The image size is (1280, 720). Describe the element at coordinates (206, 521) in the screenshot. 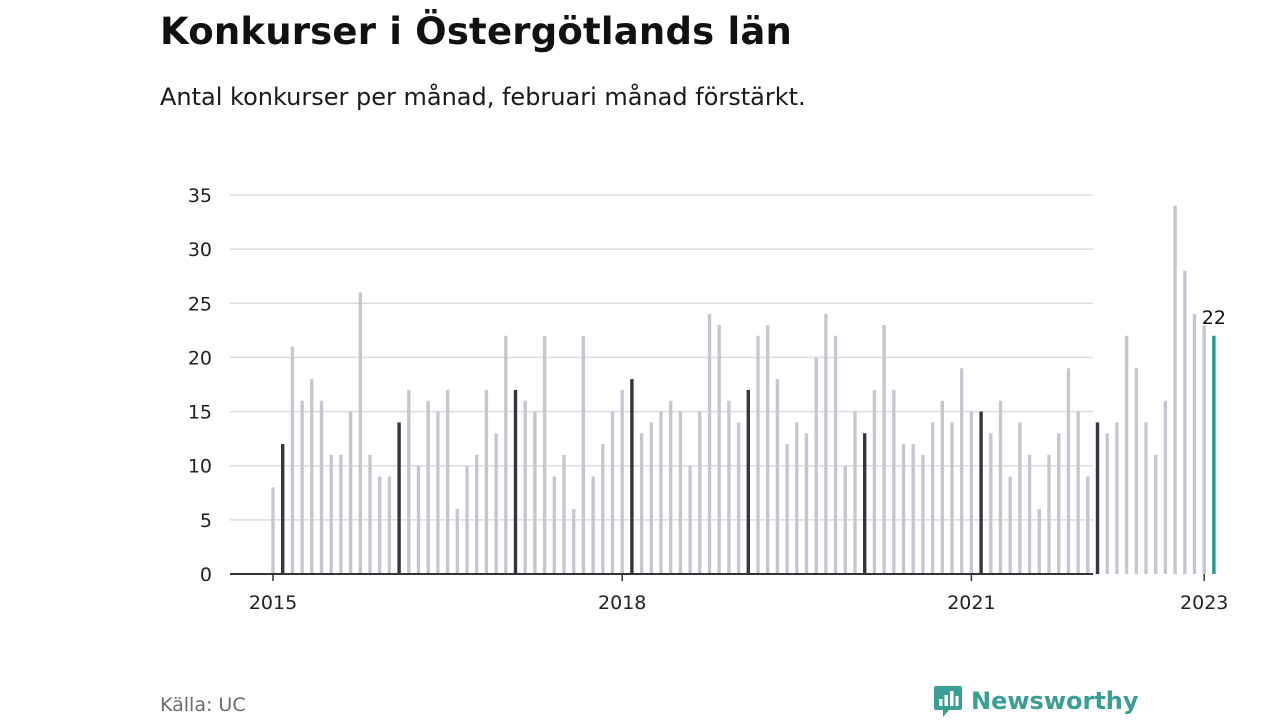

I see `y-tick-label-5: 5` at that location.